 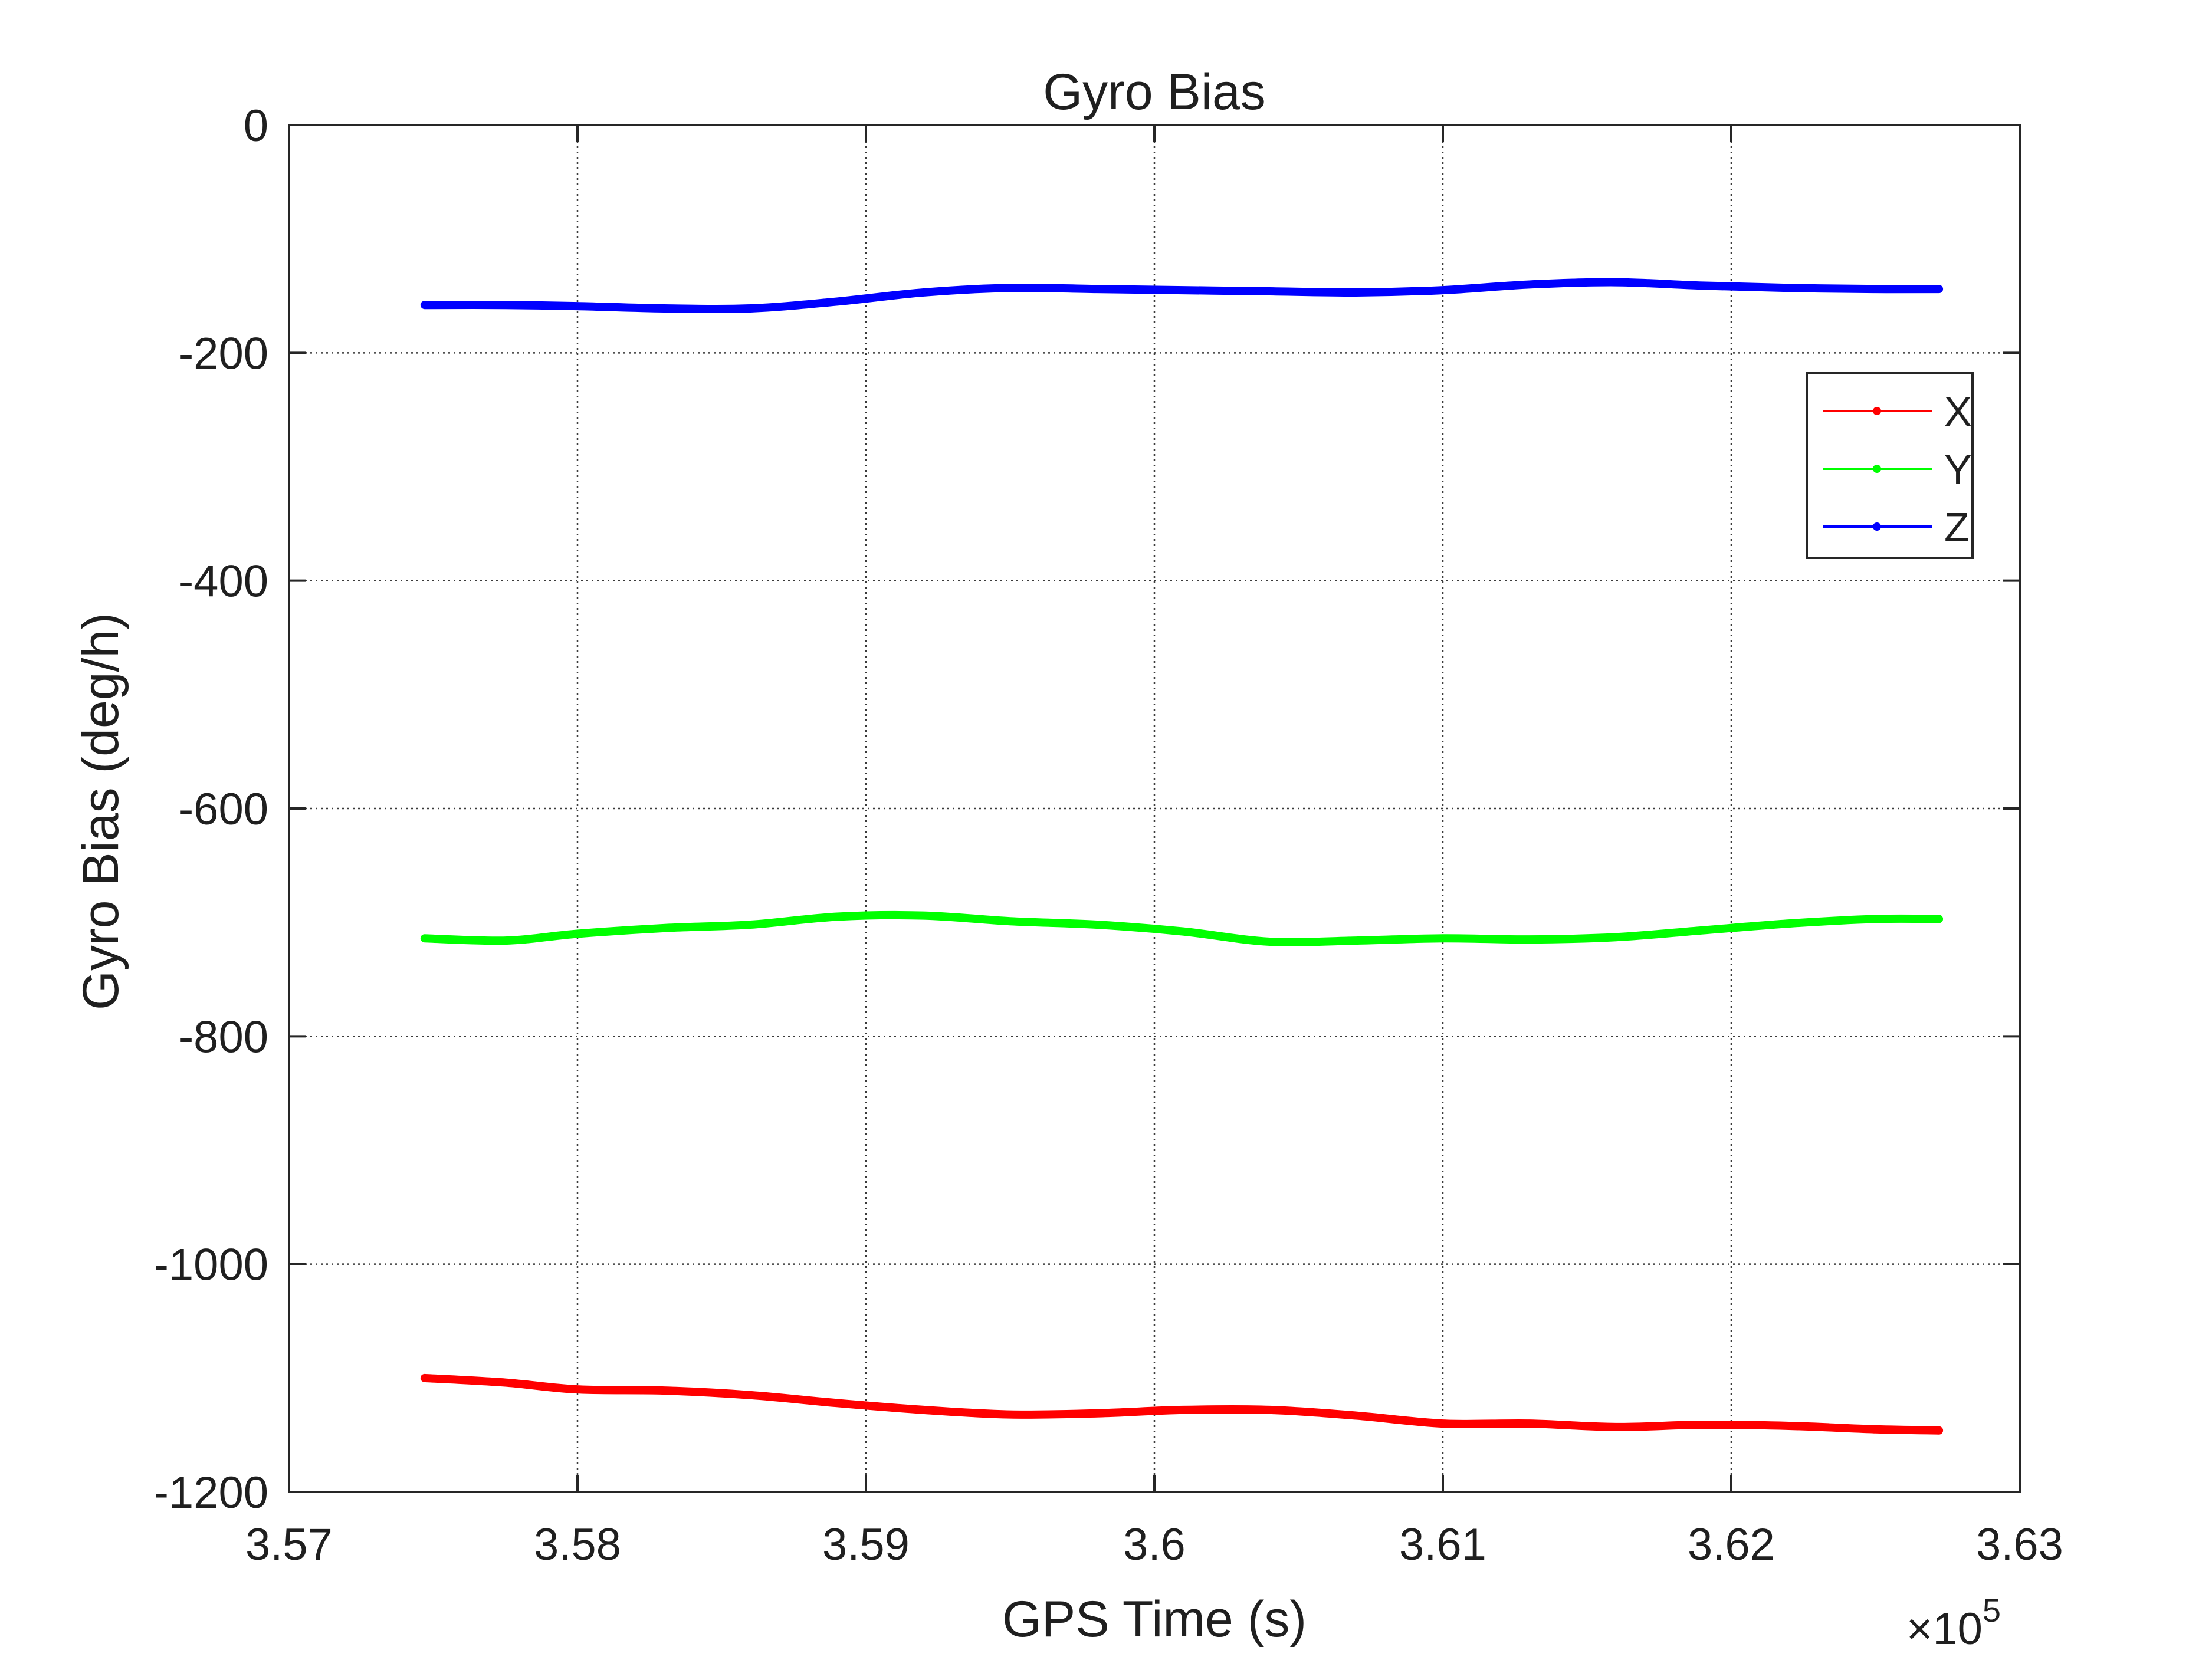 What do you see at coordinates (1182, 1404) in the screenshot?
I see `series-line-x` at bounding box center [1182, 1404].